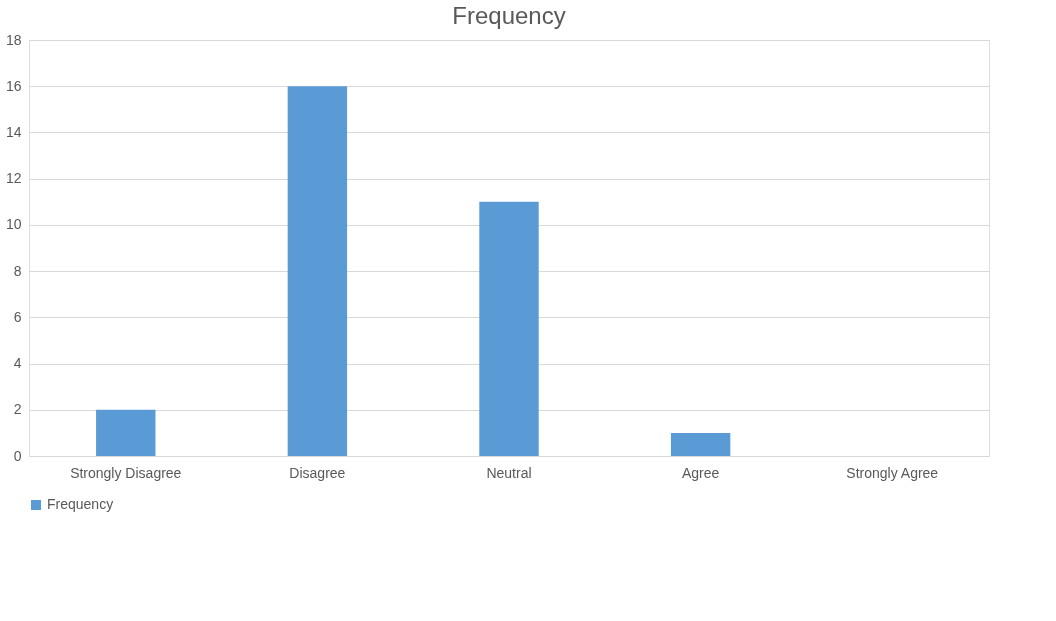  I want to click on y-tick-label: 16, so click(13, 85).